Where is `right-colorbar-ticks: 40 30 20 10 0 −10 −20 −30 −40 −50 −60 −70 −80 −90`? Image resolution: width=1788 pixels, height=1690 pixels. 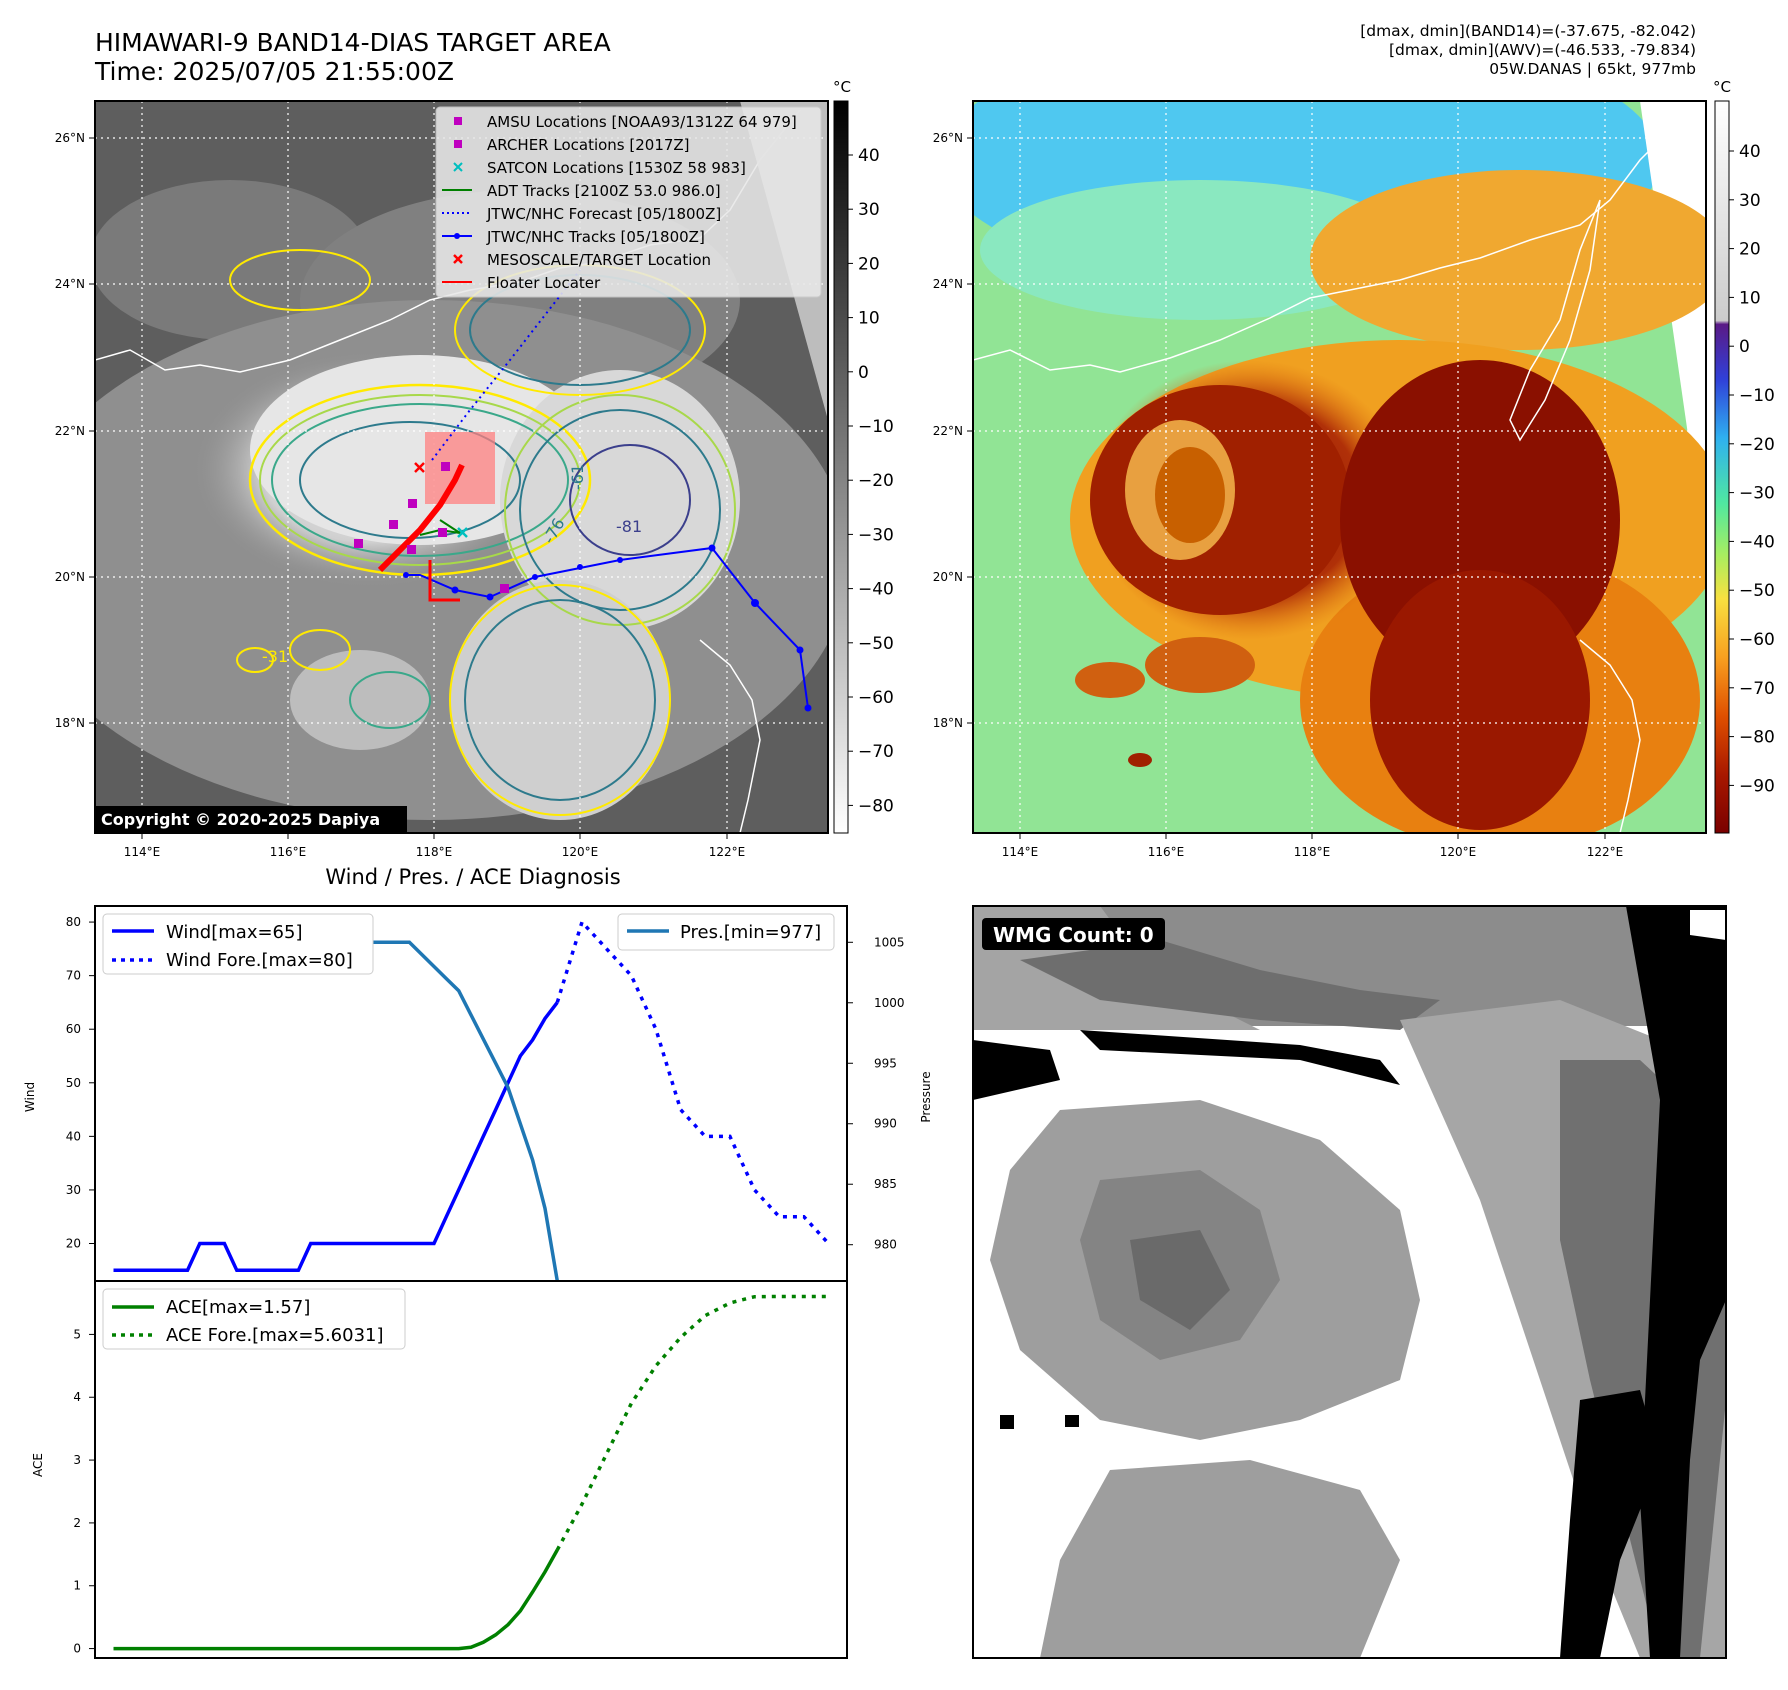
right-colorbar-ticks: 40 30 20 10 0 −10 −20 −30 −40 −50 −60 −70 −80 −90 is located at coordinates (1752, 469).